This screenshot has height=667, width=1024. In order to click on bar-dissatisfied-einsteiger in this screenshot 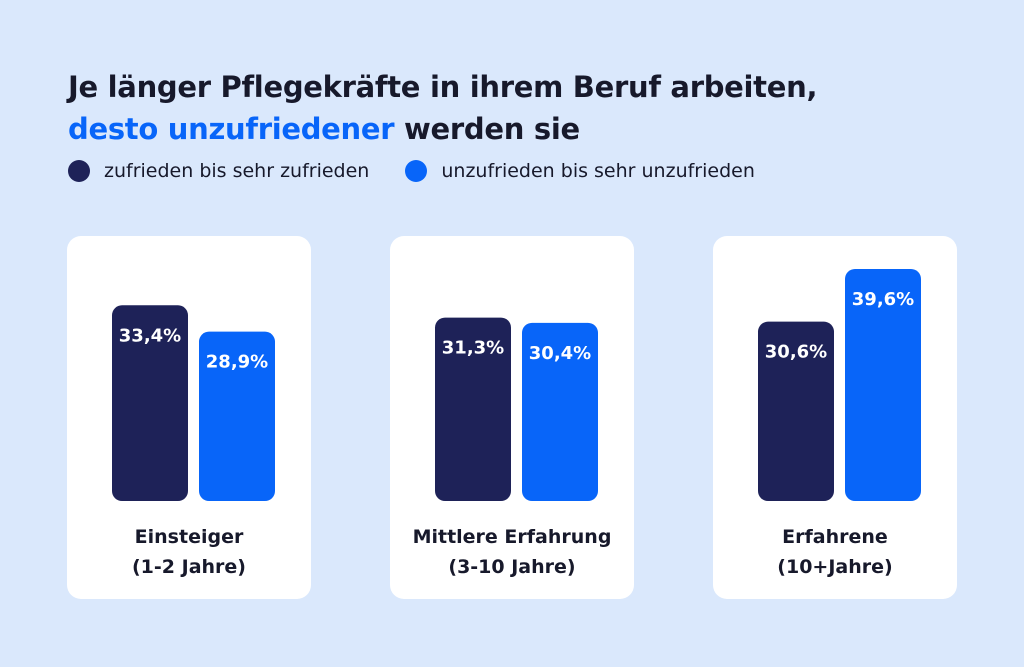, I will do `click(237, 416)`.